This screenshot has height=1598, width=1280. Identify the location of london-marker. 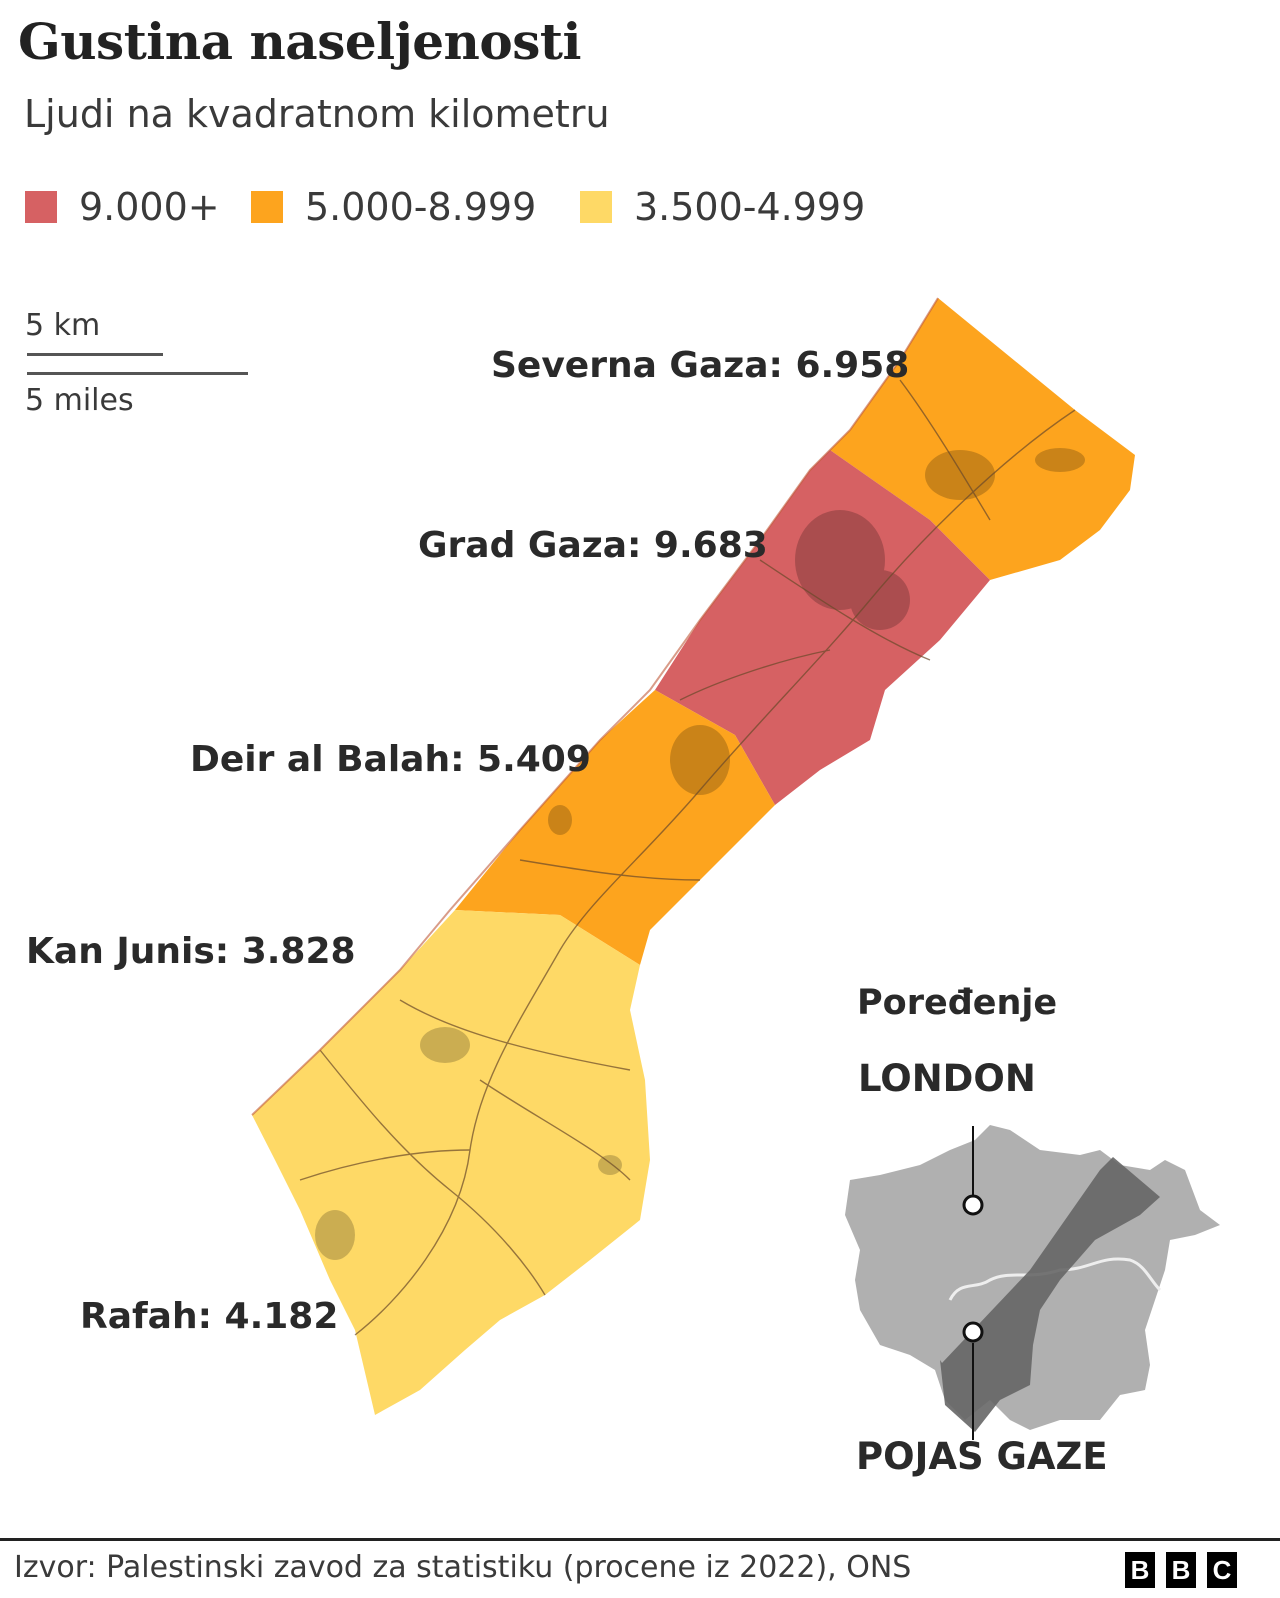
(973, 1205).